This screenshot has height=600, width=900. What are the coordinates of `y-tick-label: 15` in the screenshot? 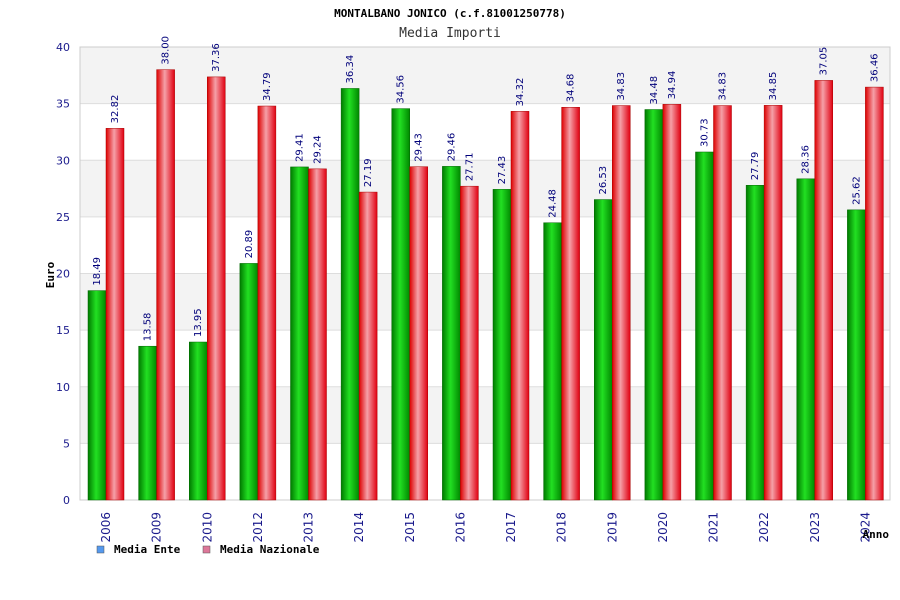 It's located at (63, 330).